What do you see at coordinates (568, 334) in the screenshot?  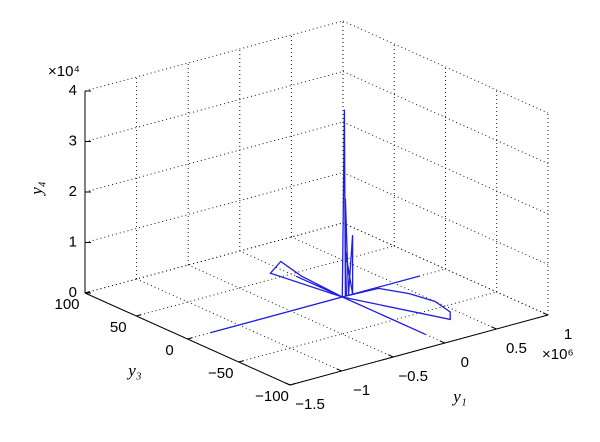 I see `x-tick-label: 1` at bounding box center [568, 334].